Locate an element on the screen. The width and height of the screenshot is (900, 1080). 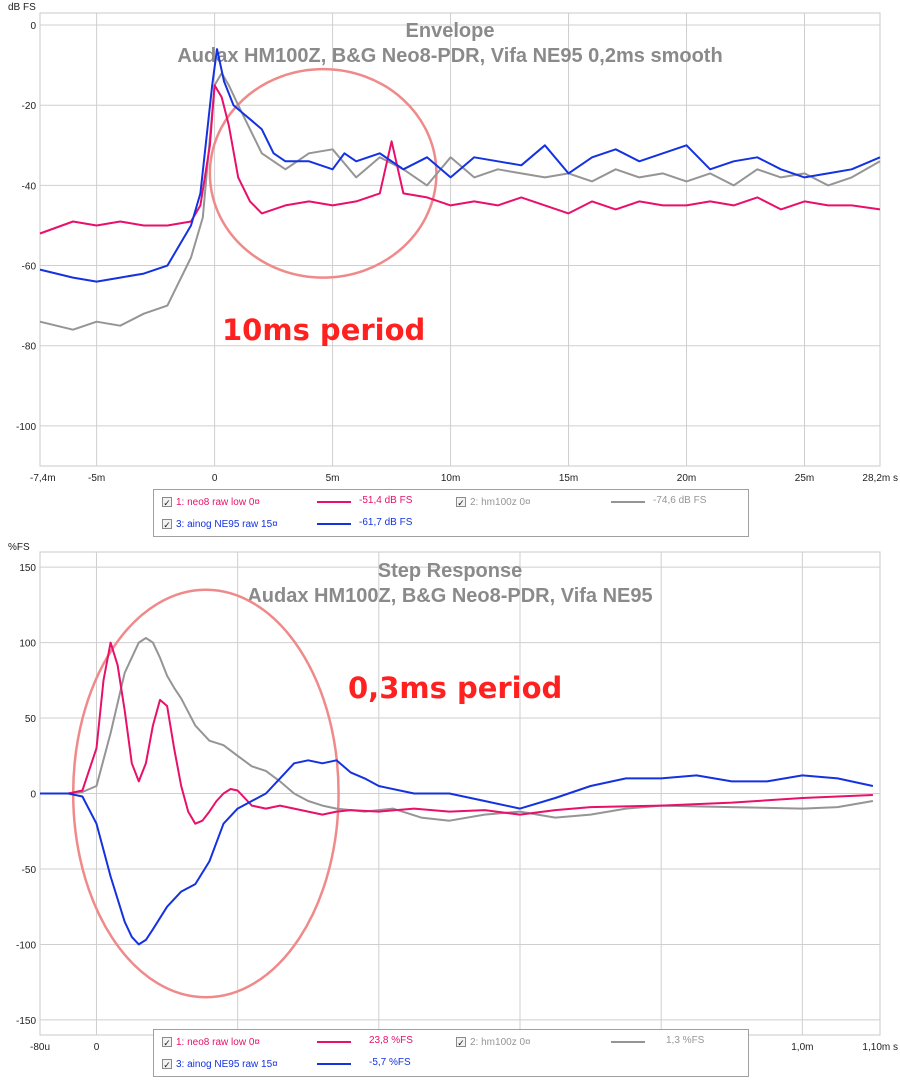
x-tick-label: 20m is located at coordinates (686, 478).